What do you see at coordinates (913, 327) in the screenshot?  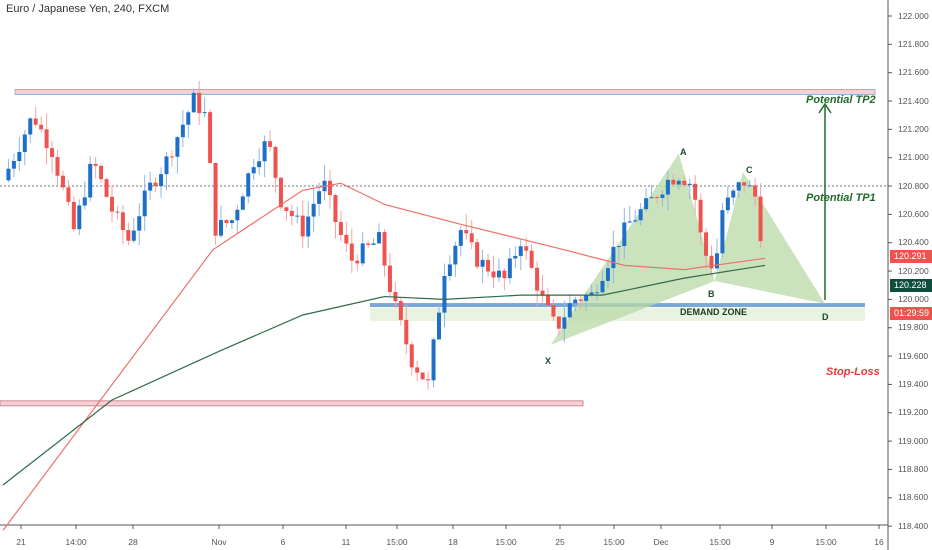 I see `price-tick: 119.800` at bounding box center [913, 327].